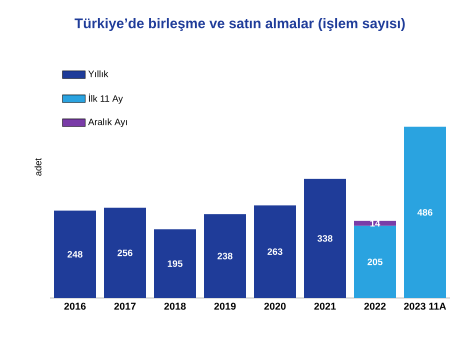 The width and height of the screenshot is (460, 340). Describe the element at coordinates (175, 306) in the screenshot. I see `x-tick-label: 2018` at that location.